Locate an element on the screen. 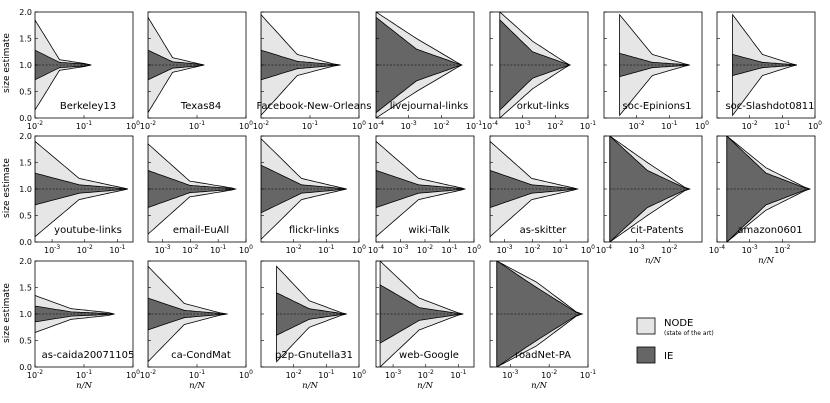 The width and height of the screenshot is (830, 403). panel-amazon0601: 10⁻⁴ 10⁻³ 10⁻² amazon0601 n/N is located at coordinates (762, 200).